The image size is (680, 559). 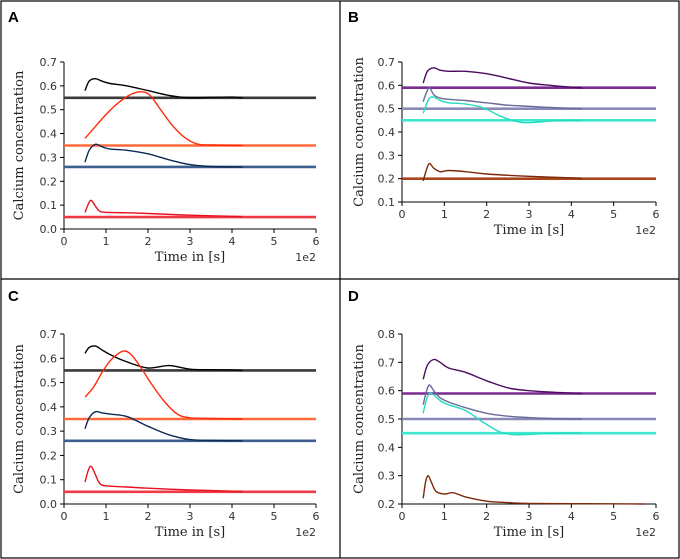 What do you see at coordinates (13, 296) in the screenshot?
I see `panel-label: C` at bounding box center [13, 296].